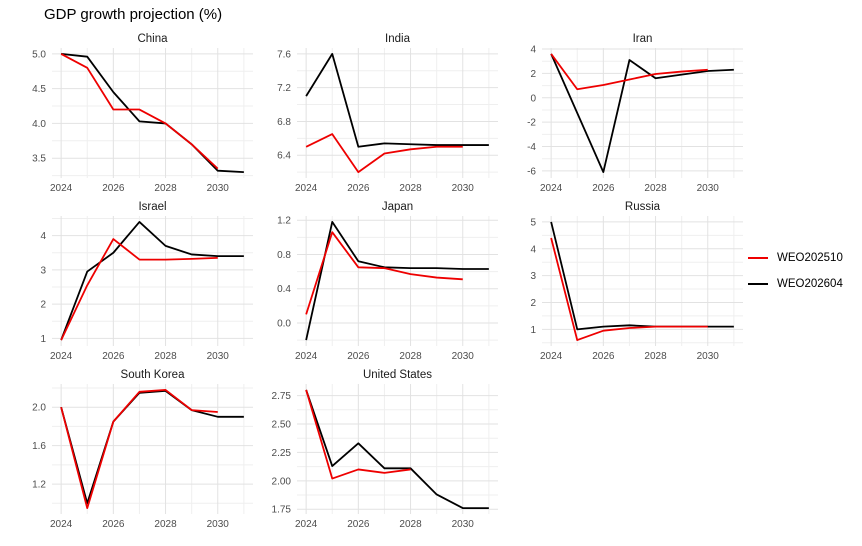 This screenshot has height=546, width=862. I want to click on facet-title: Iran, so click(643, 39).